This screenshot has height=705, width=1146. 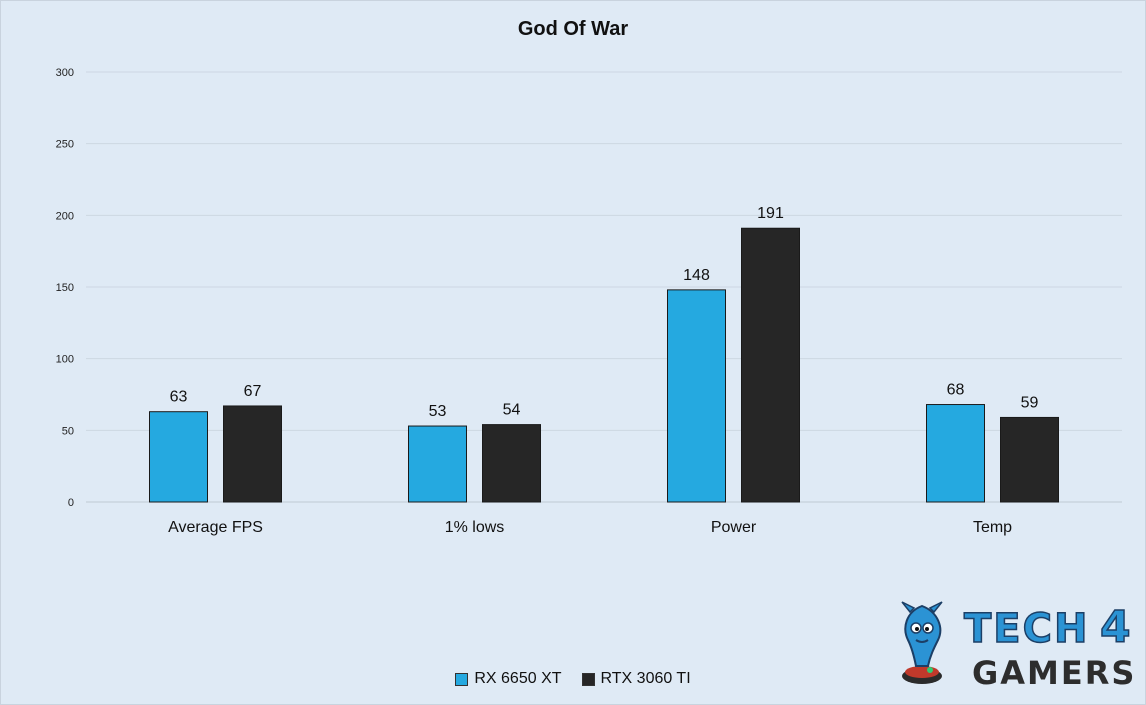 I want to click on logo-word-gamers: GAMERS, so click(x=1054, y=672).